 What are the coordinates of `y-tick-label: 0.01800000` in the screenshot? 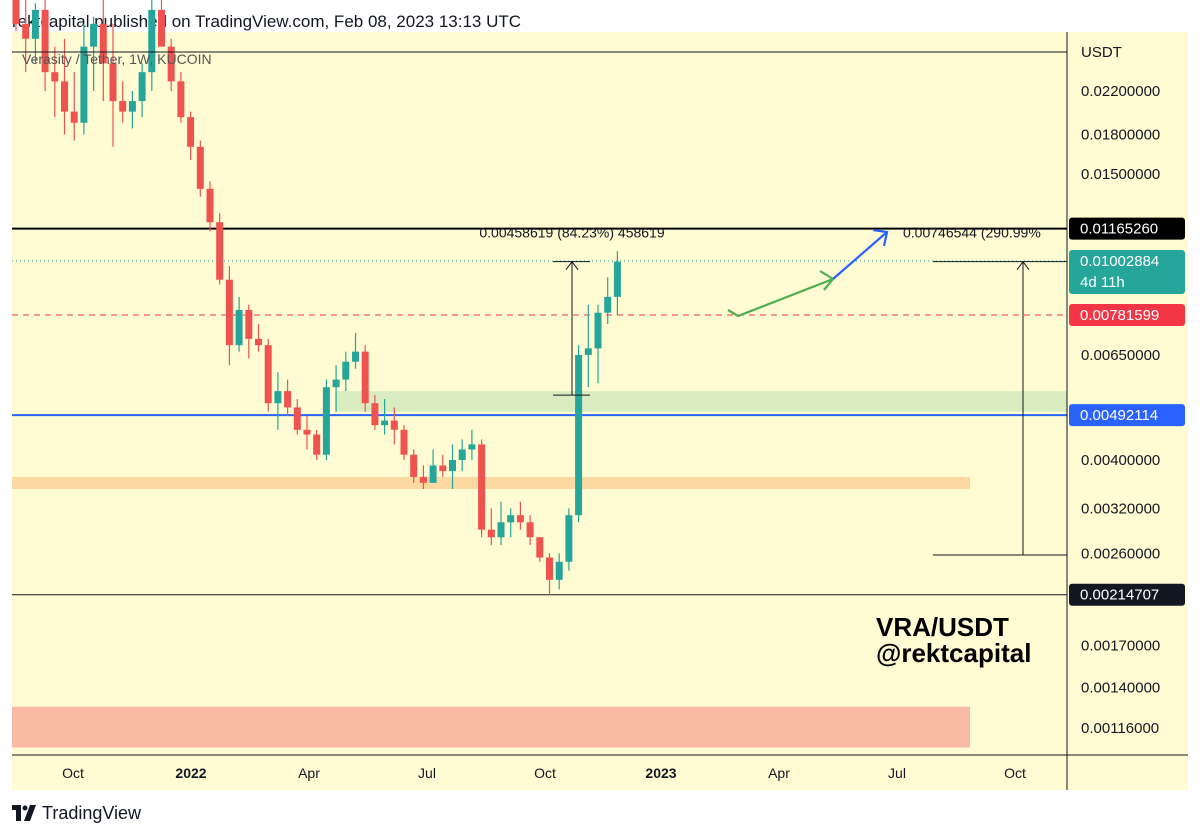 It's located at (1120, 134).